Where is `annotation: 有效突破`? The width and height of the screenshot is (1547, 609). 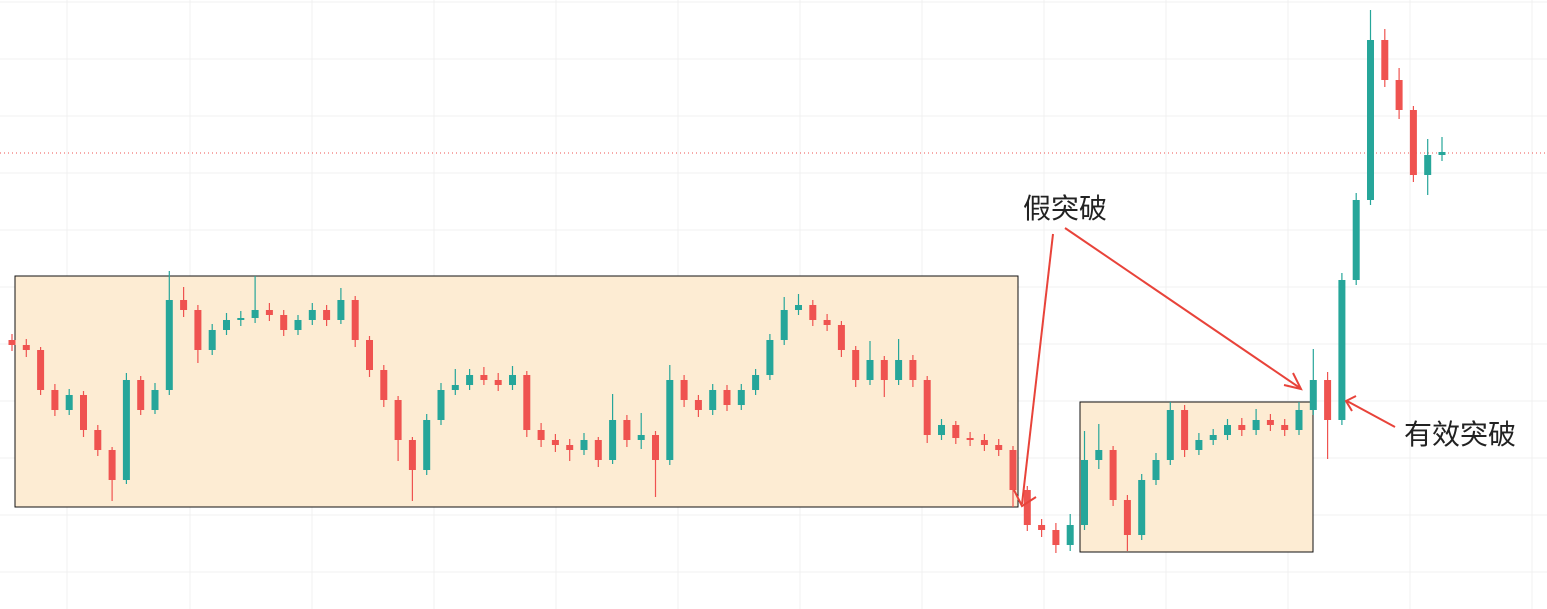 annotation: 有效突破 is located at coordinates (1460, 434).